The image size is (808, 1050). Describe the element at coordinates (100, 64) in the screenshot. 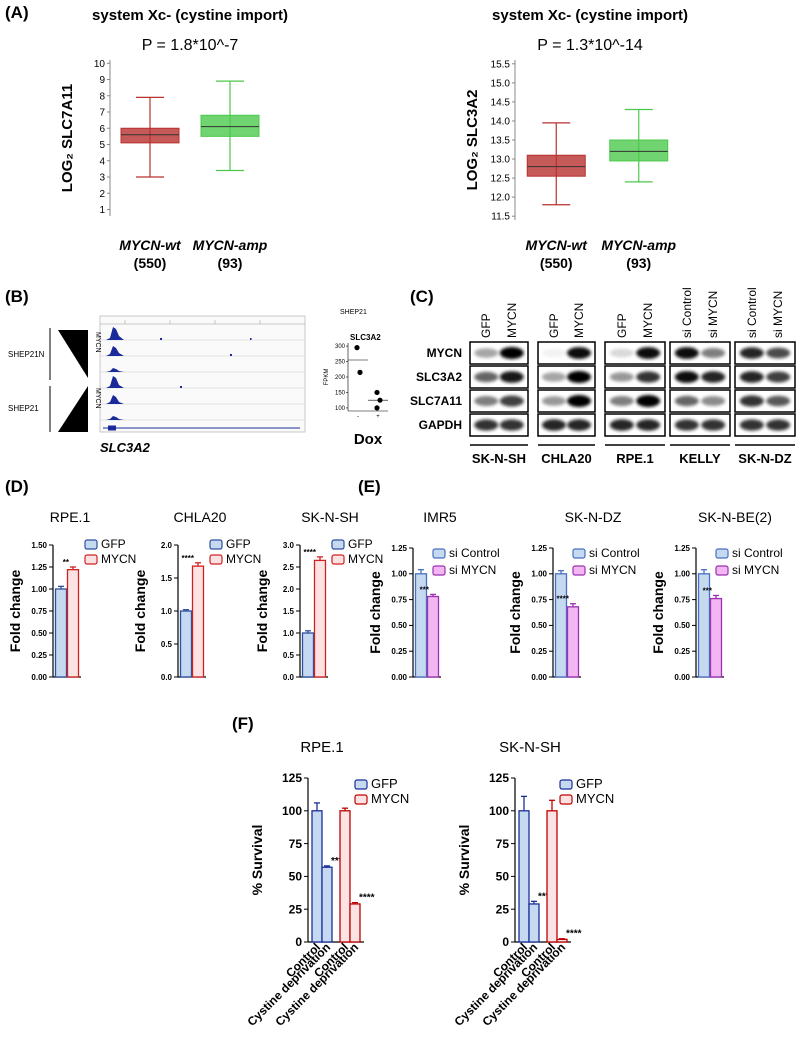

I see `y-tick-label: 10` at that location.